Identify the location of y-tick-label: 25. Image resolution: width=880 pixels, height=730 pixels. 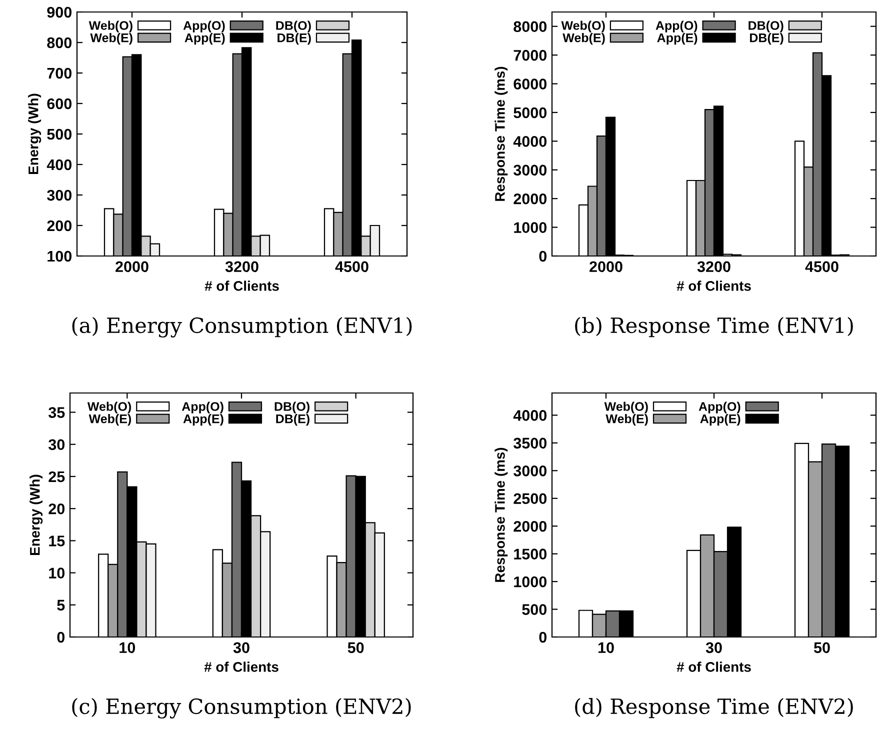
(56, 476).